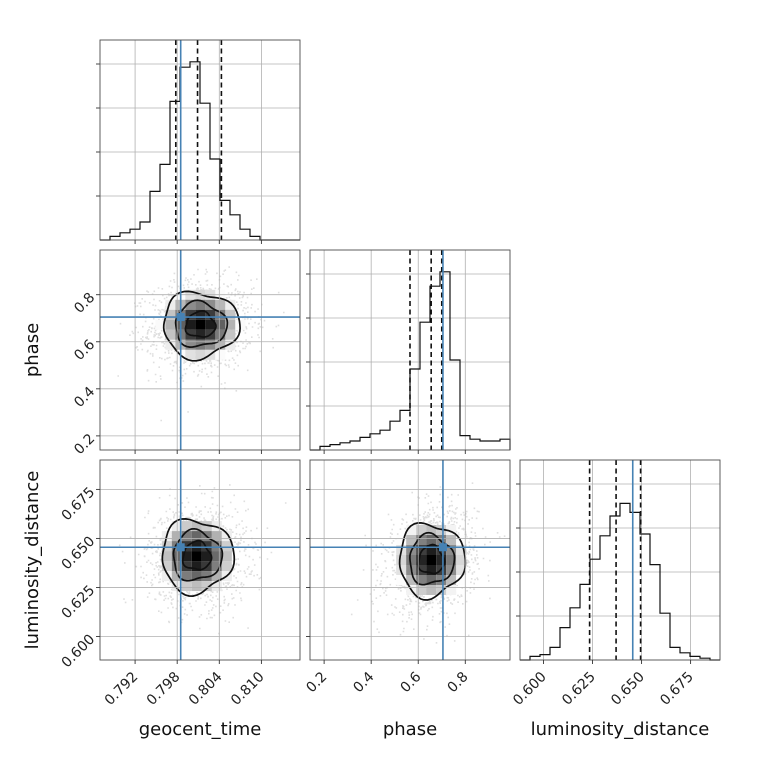 This screenshot has height=760, width=760. I want to click on y-tick-label-phase: 0.2, so click(84, 444).